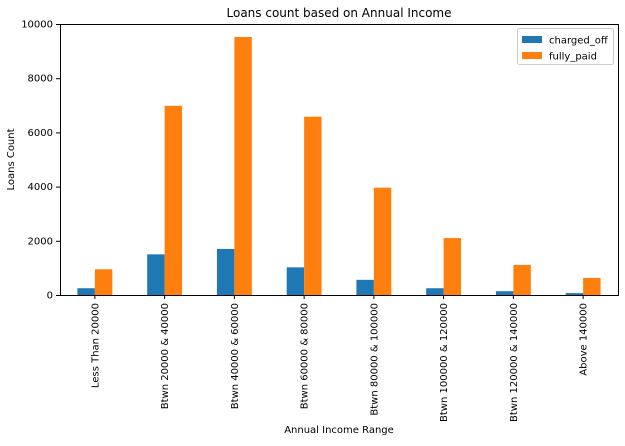  Describe the element at coordinates (579, 41) in the screenshot. I see `legend-label-charged-off: charged_off` at that location.